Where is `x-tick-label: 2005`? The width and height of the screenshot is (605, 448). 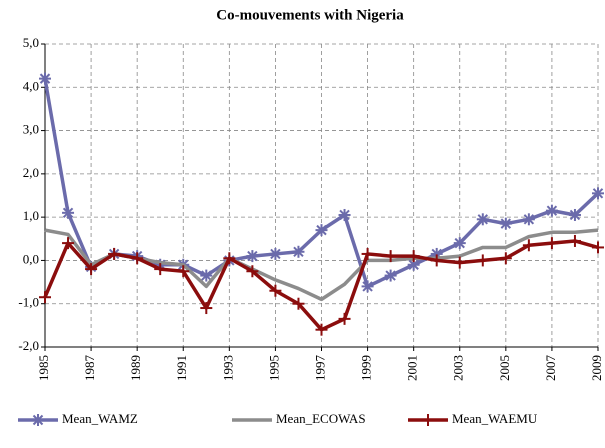 x-tick-label: 2005 is located at coordinates (504, 368).